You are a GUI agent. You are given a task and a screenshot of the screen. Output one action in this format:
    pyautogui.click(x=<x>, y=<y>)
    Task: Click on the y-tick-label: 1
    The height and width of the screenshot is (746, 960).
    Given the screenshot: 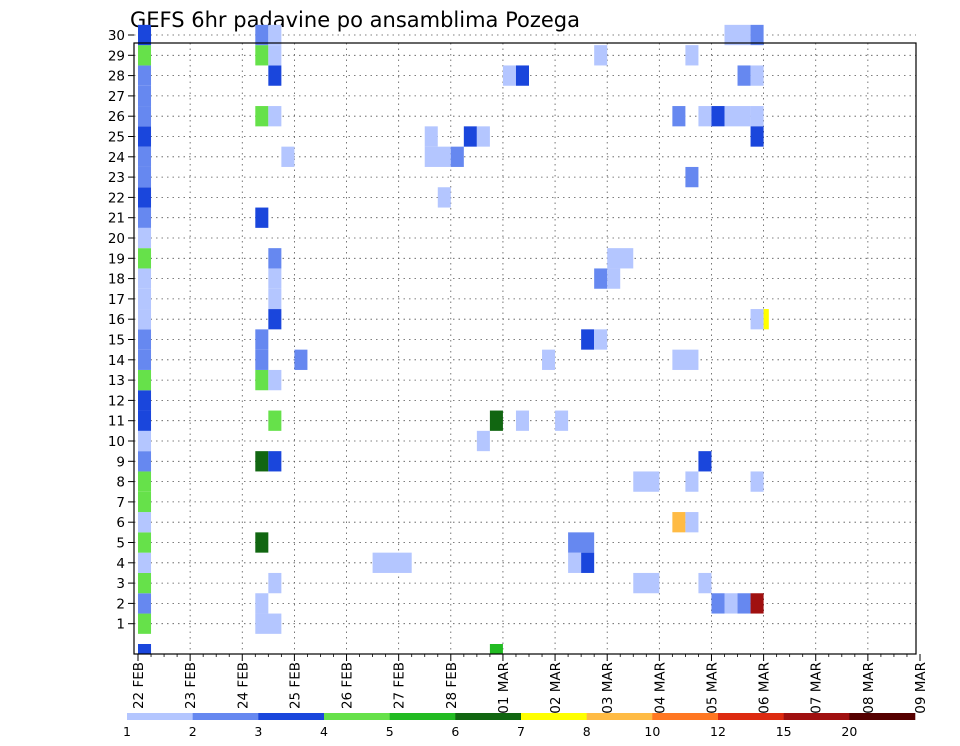 What is the action you would take?
    pyautogui.click(x=120, y=625)
    